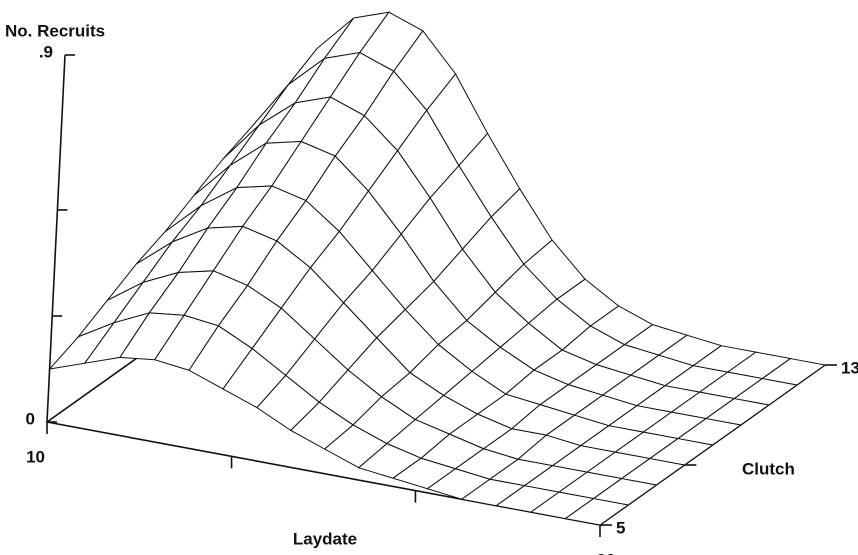 Image resolution: width=858 pixels, height=555 pixels. What do you see at coordinates (35, 456) in the screenshot?
I see `x-tick-label: 10` at bounding box center [35, 456].